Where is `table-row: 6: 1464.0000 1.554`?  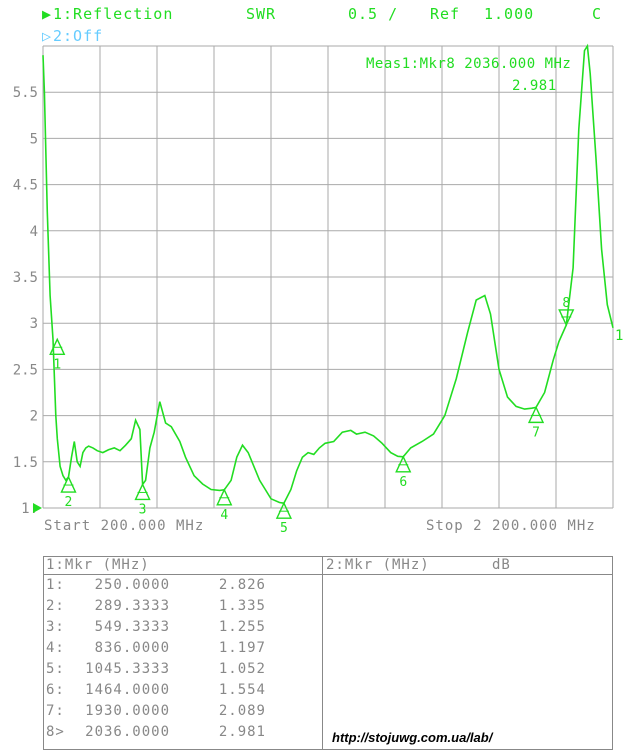 table-row: 6: 1464.0000 1.554 is located at coordinates (181, 692).